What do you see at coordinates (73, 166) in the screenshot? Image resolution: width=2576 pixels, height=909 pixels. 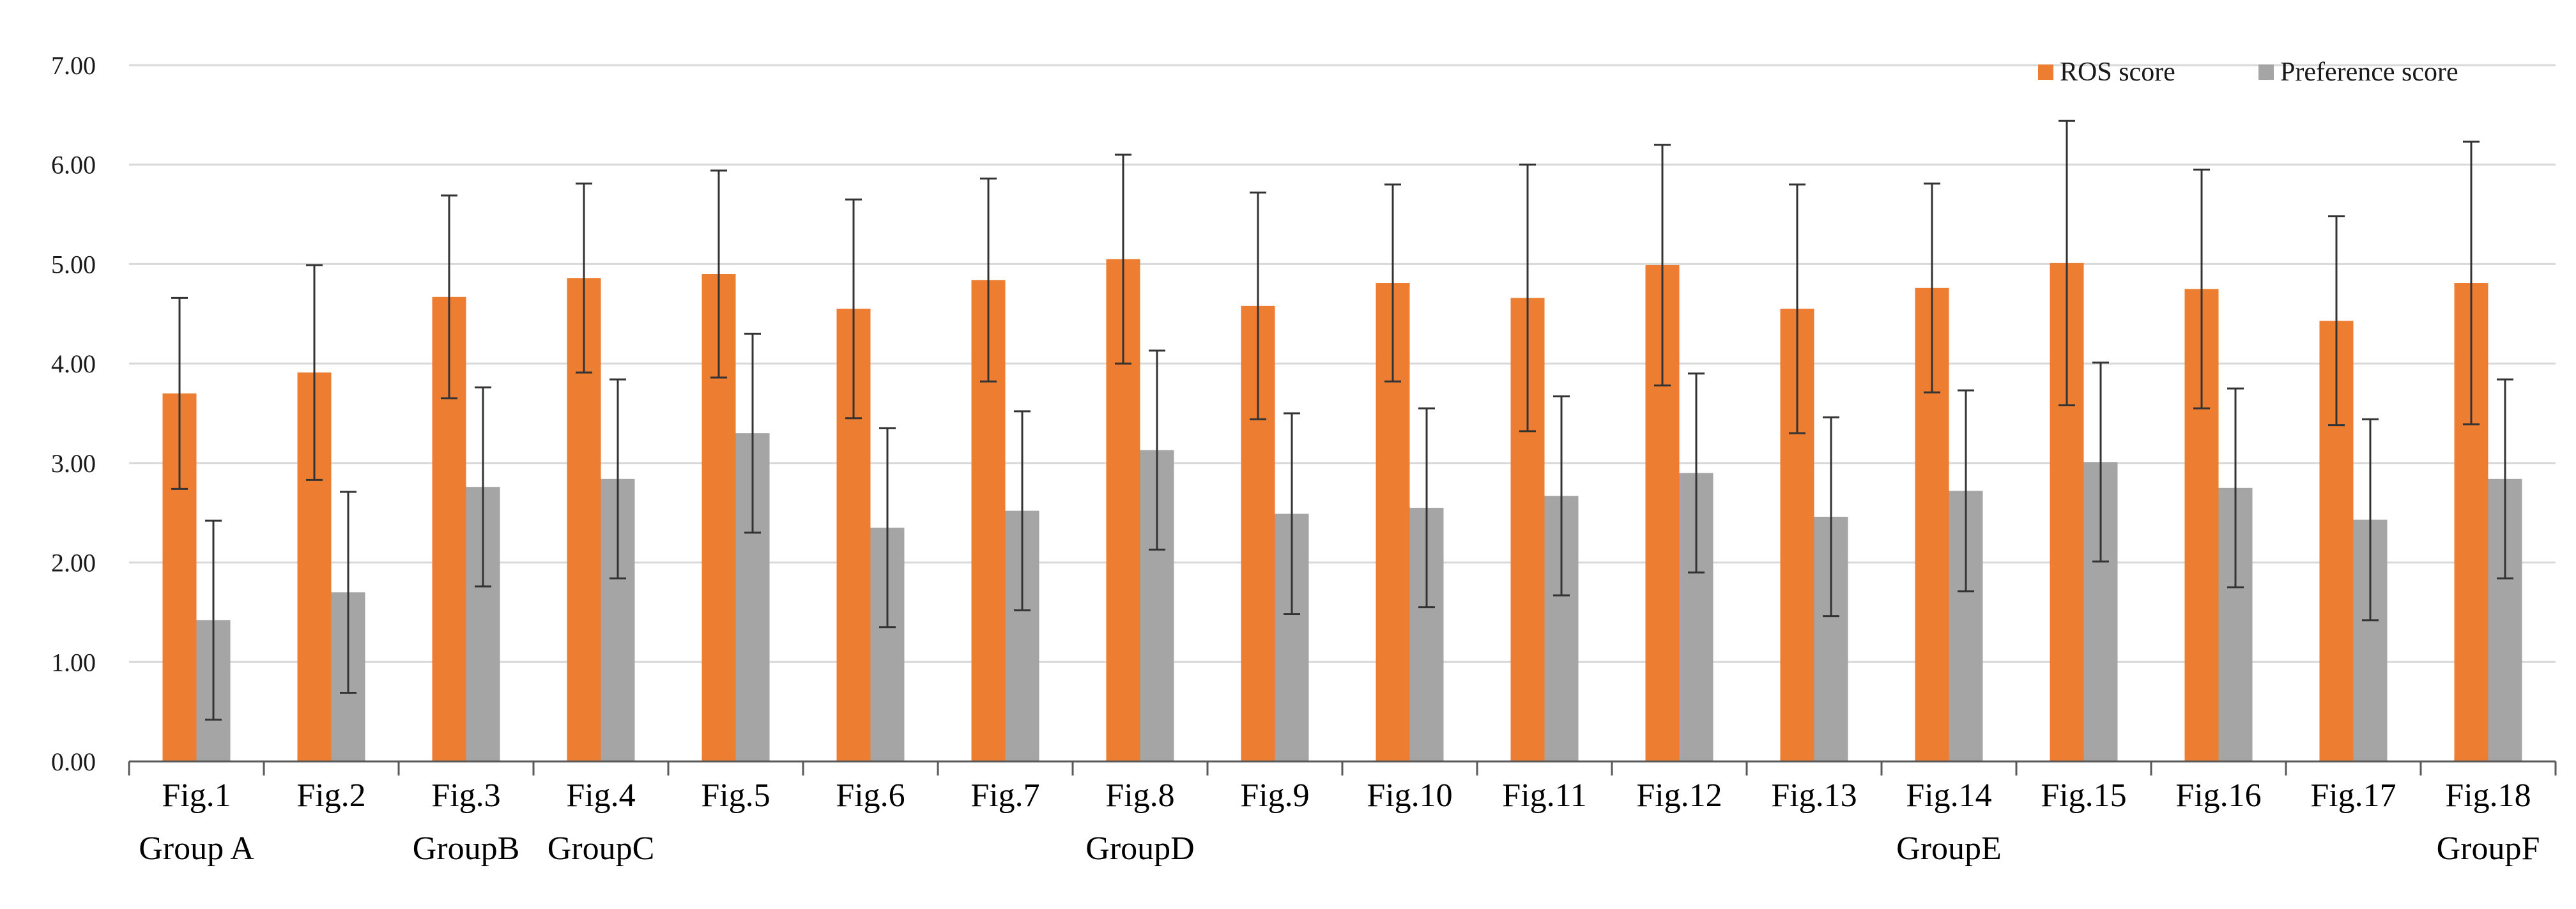 I see `y-tick-label: 6.00` at bounding box center [73, 166].